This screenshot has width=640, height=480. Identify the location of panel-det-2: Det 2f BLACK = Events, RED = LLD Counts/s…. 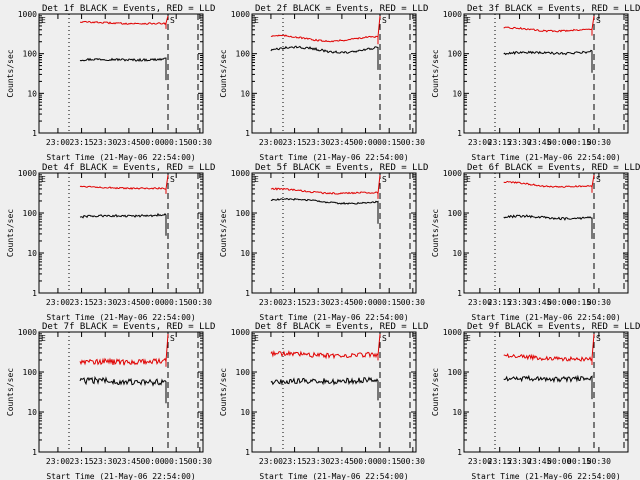
(323, 83).